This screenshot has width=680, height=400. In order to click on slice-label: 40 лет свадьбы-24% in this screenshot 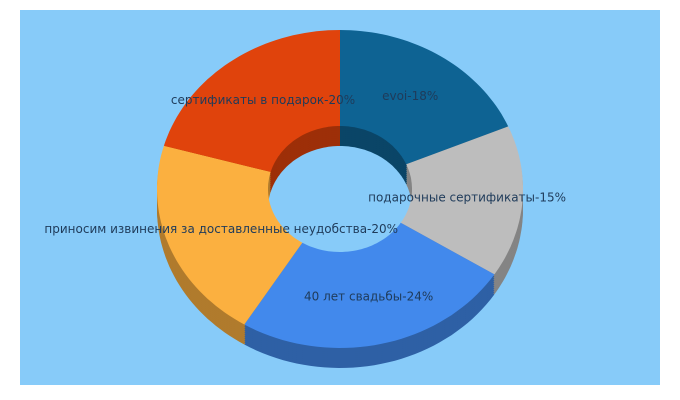, I will do `click(368, 297)`.